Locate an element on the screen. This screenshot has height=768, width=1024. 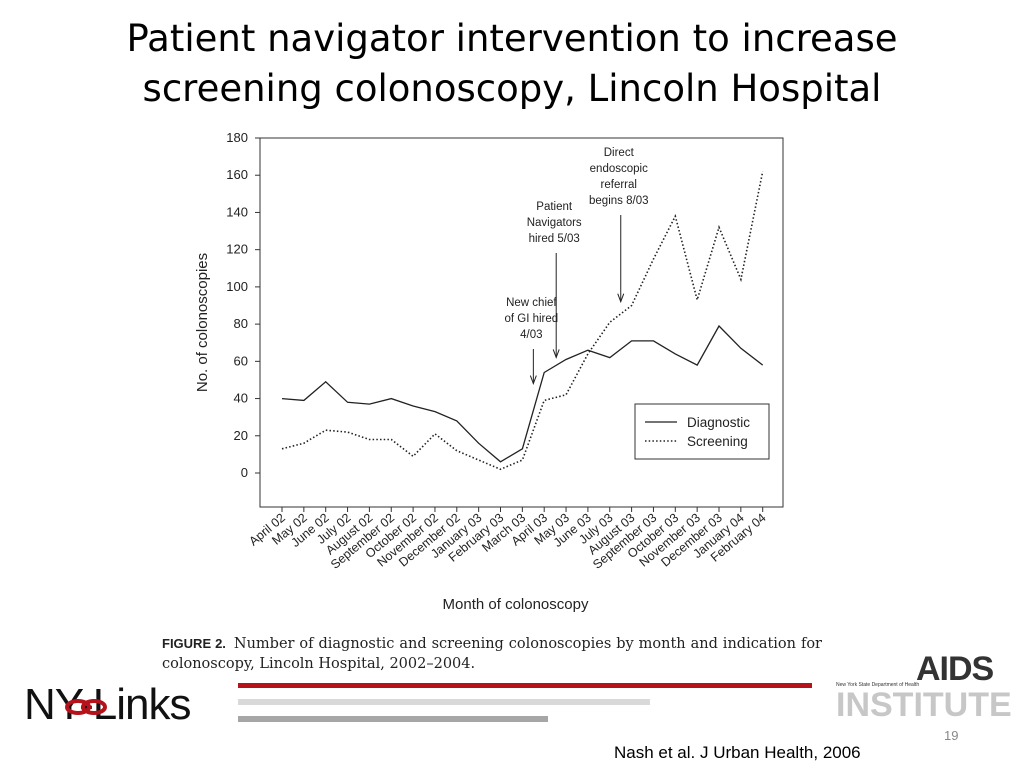
y-tick-label: 180 is located at coordinates (237, 137).